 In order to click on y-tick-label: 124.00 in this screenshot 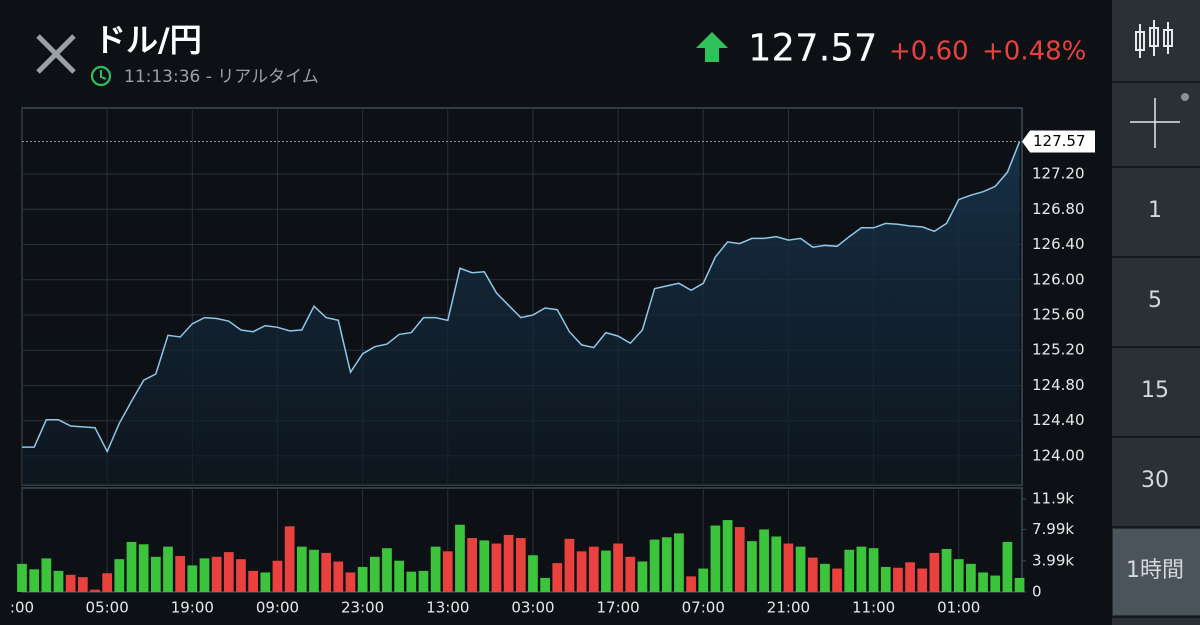, I will do `click(1058, 455)`.